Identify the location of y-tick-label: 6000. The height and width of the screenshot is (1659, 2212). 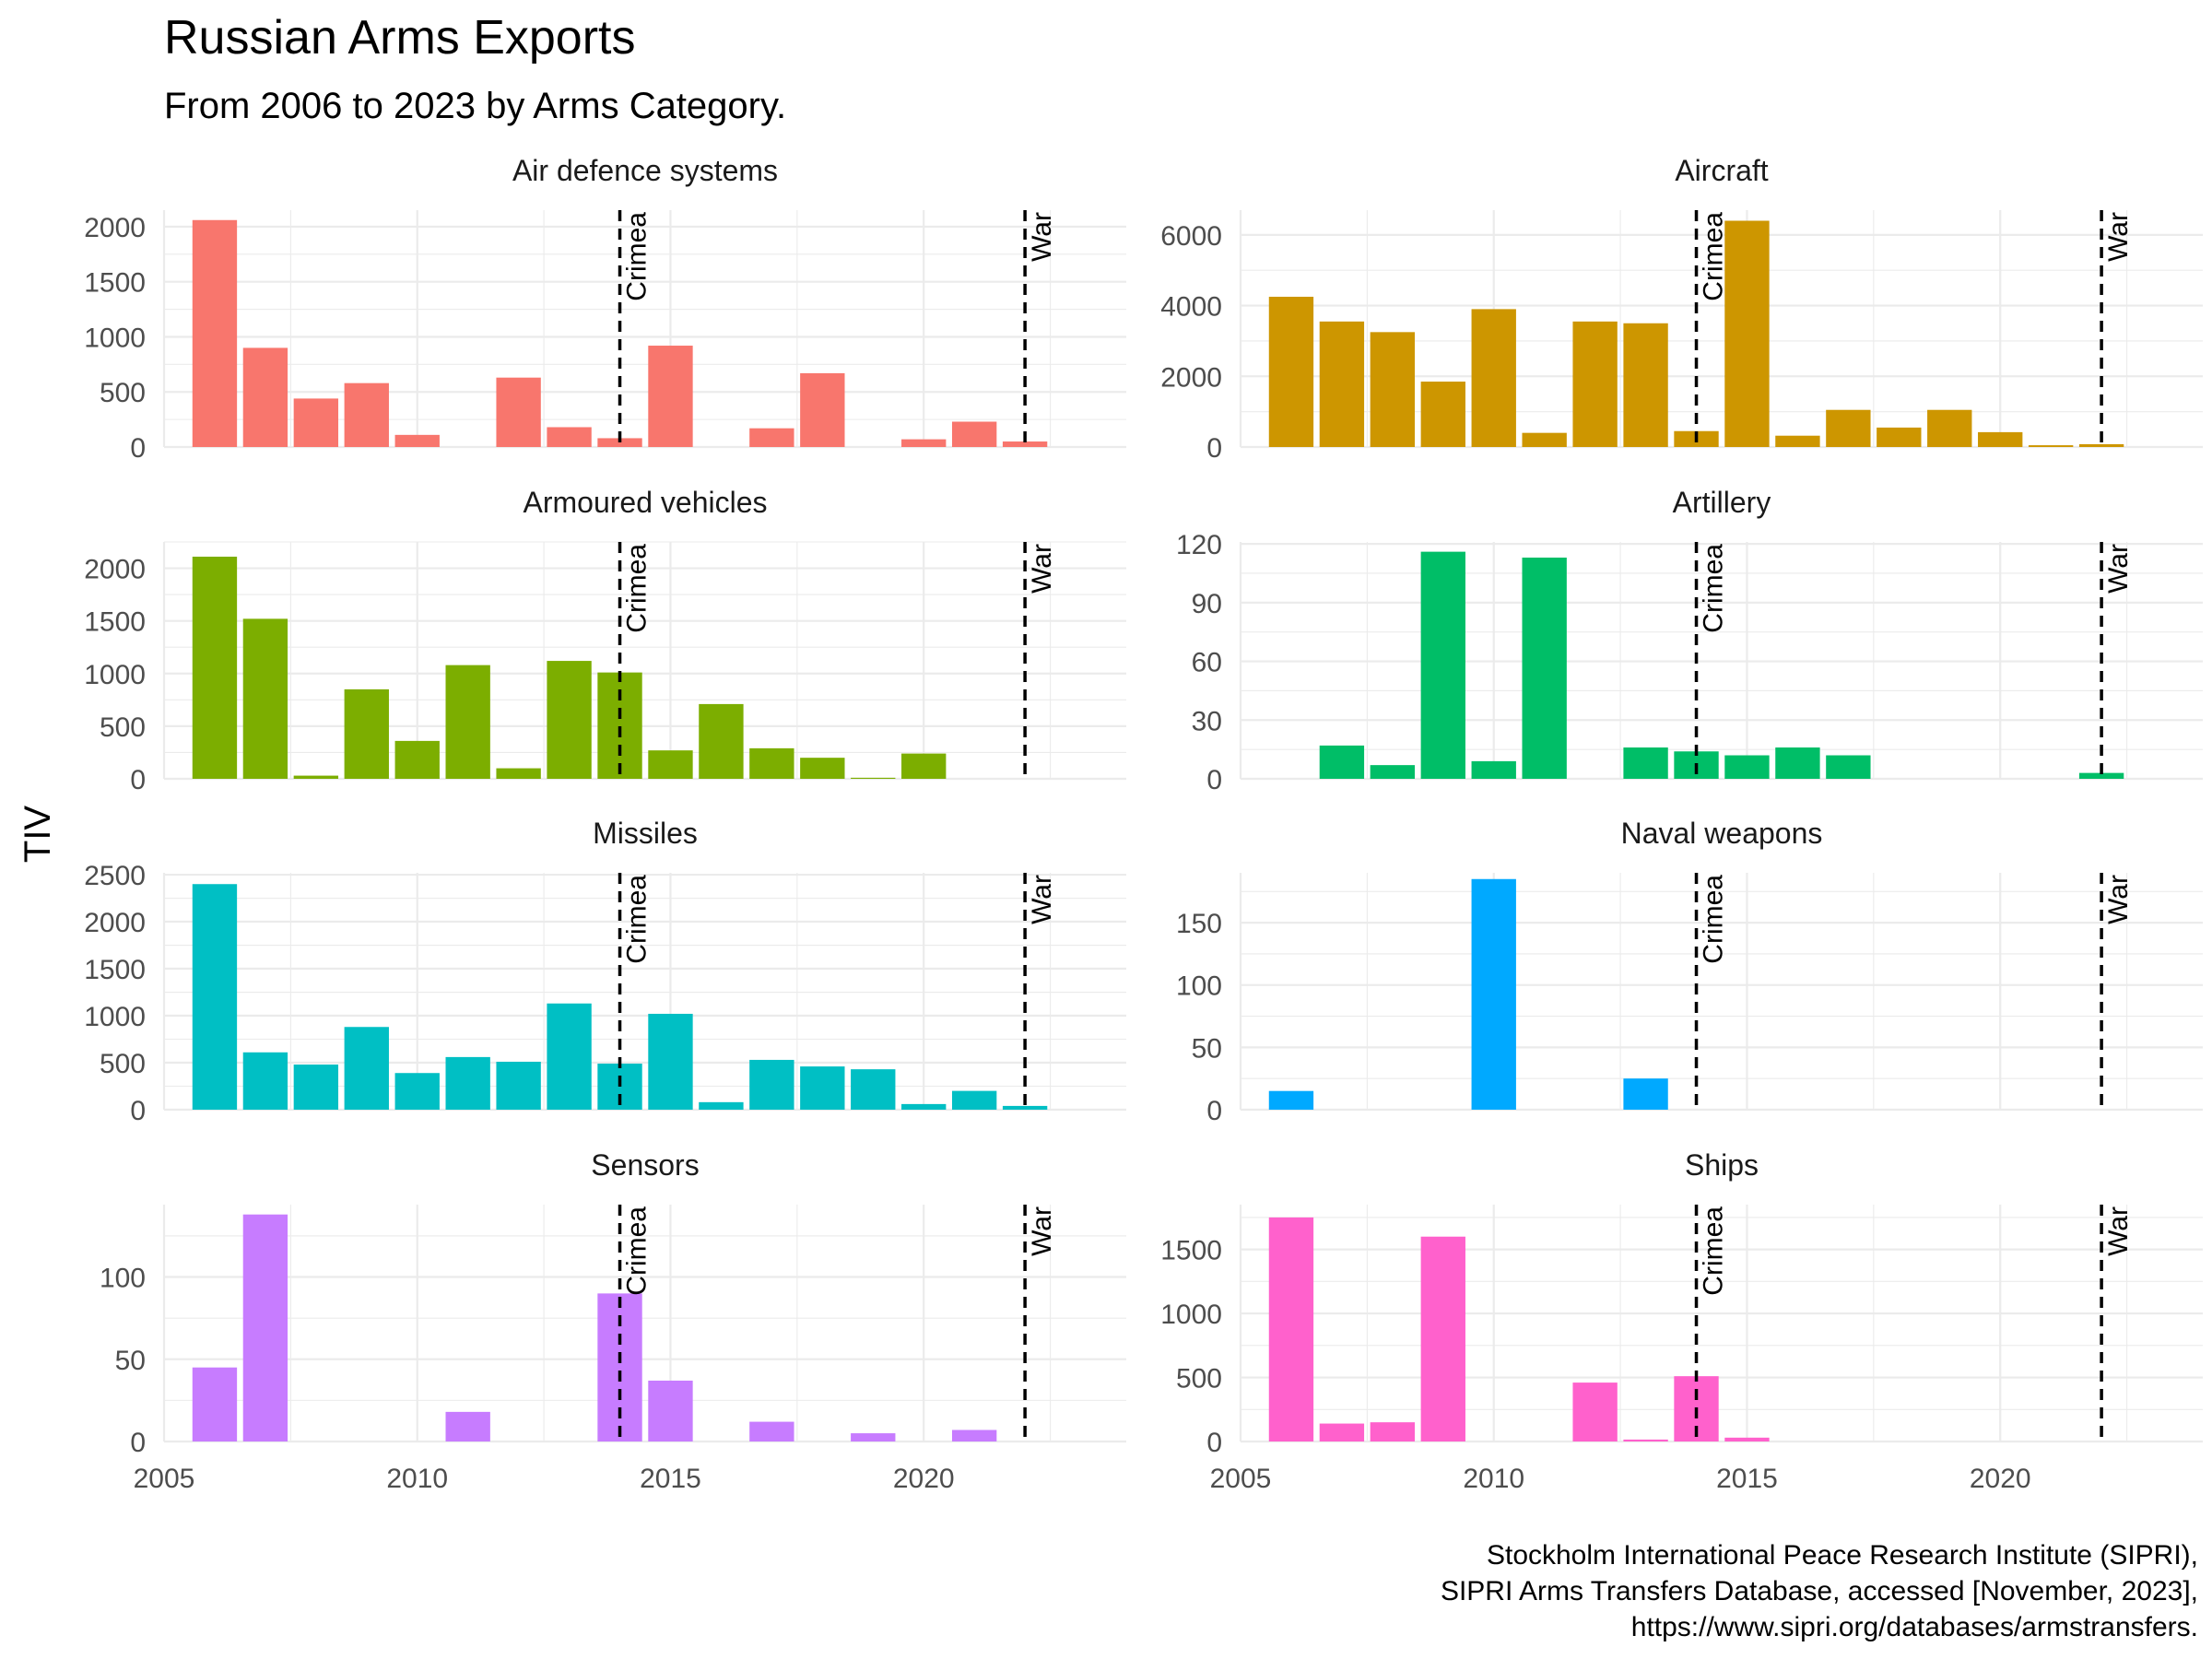
(1191, 236).